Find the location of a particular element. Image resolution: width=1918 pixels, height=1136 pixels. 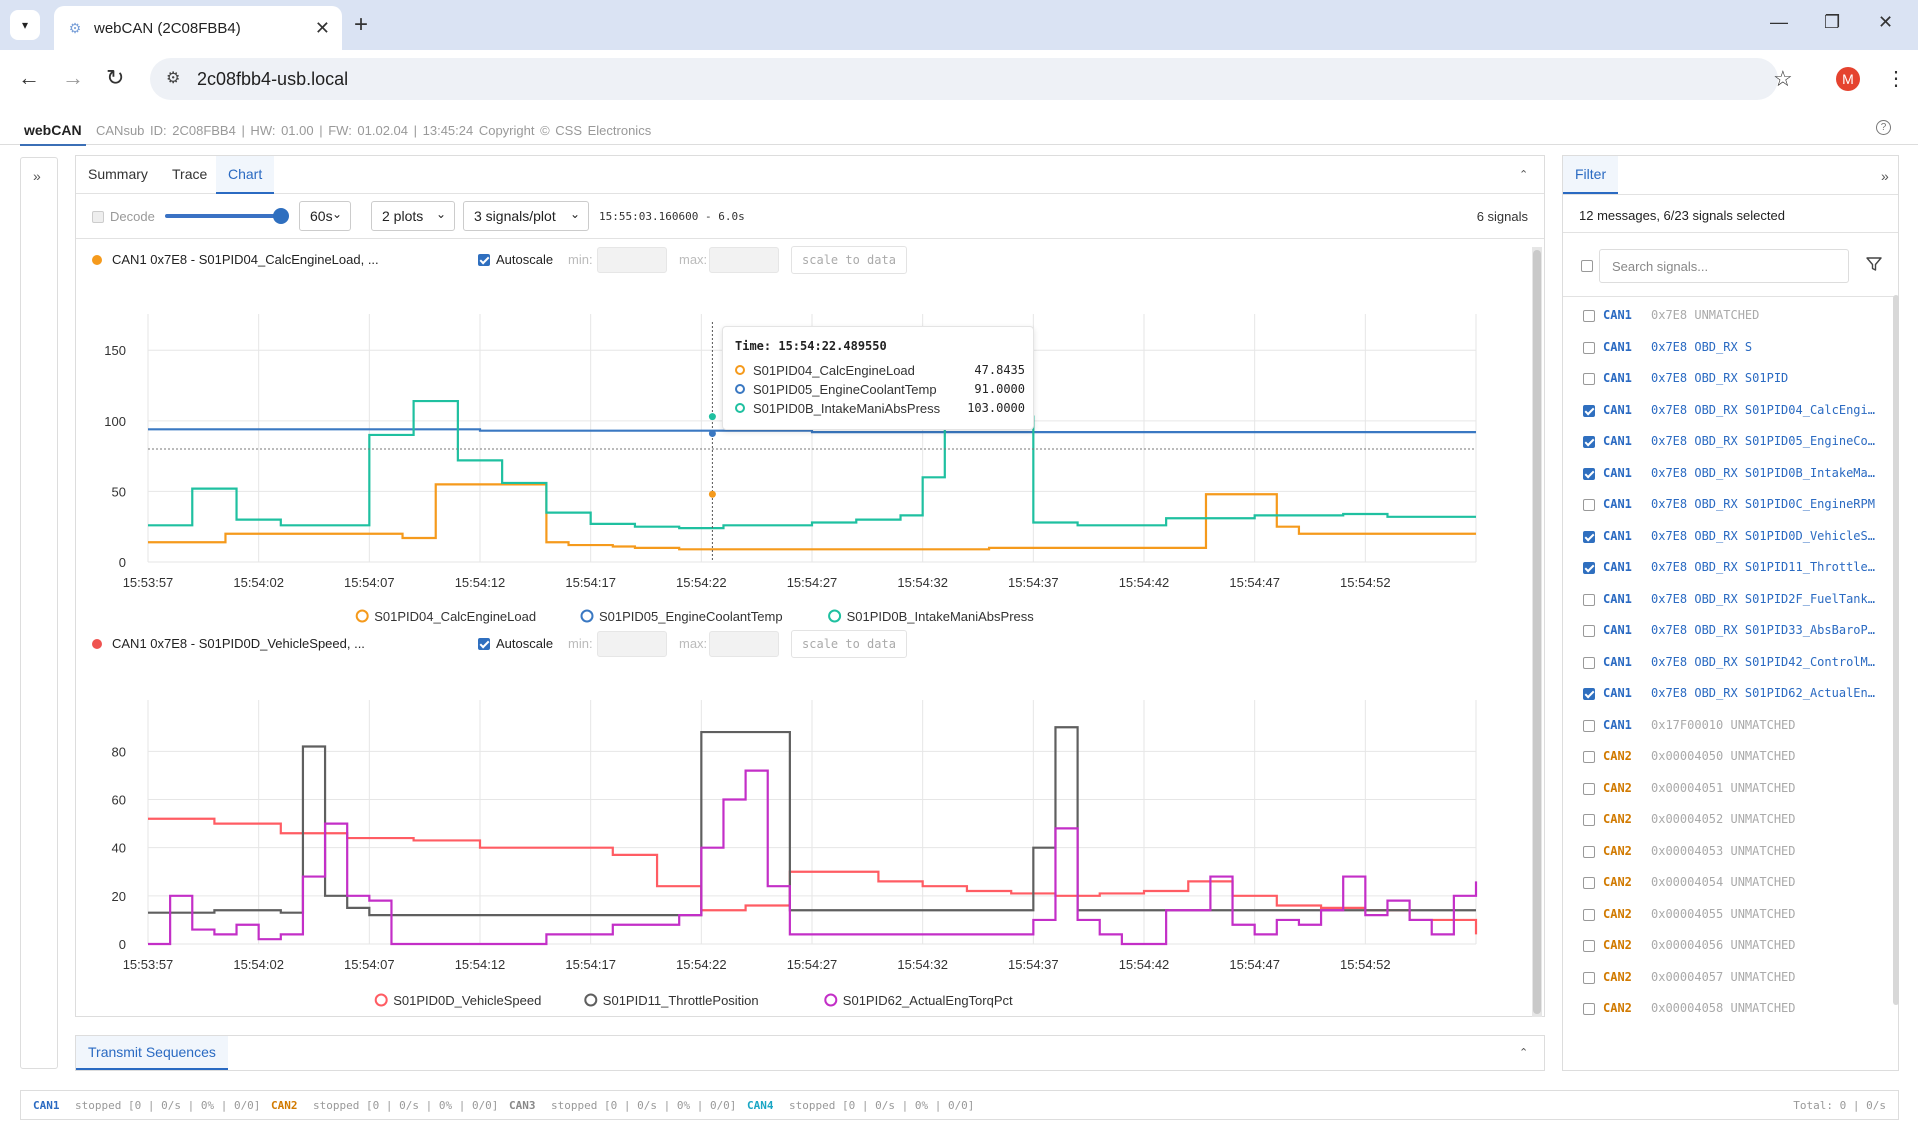

tooltip-series-value: 47.8435 is located at coordinates (999, 370).